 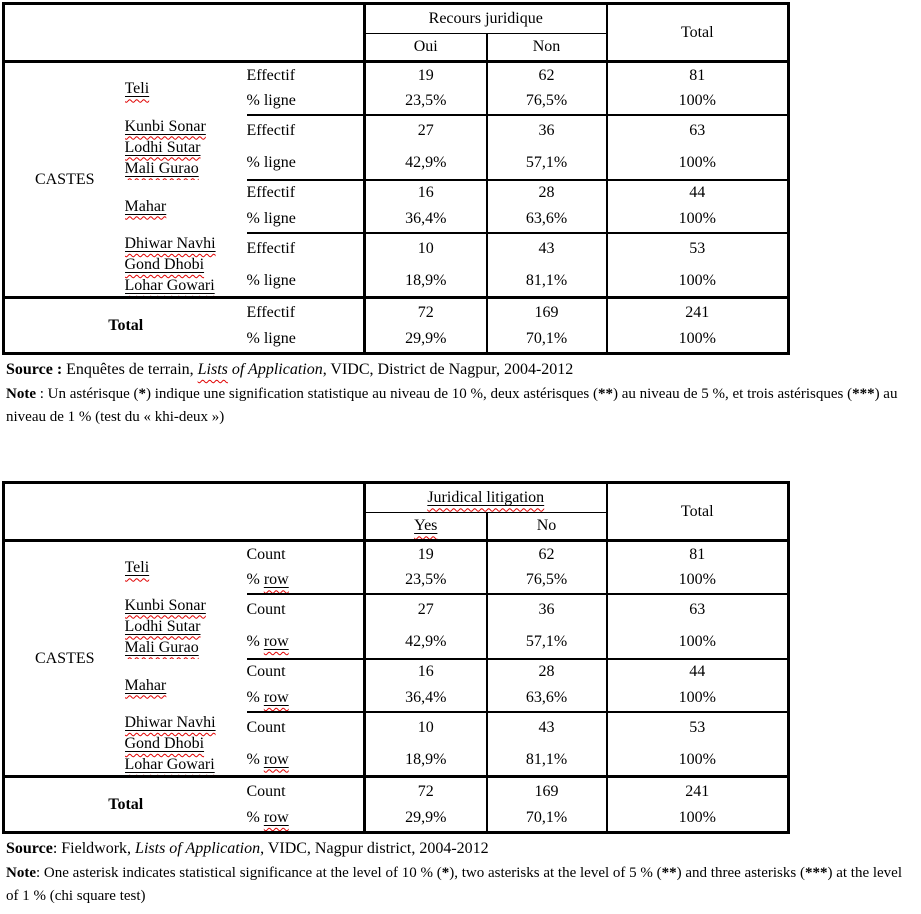 What do you see at coordinates (276, 697) in the screenshot?
I see `en-pct-word: row` at bounding box center [276, 697].